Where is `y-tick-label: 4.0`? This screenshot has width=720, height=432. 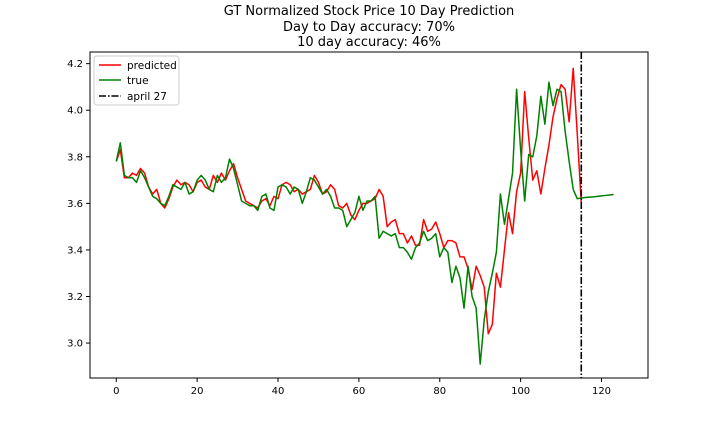
y-tick-label: 4.0 is located at coordinates (75, 111).